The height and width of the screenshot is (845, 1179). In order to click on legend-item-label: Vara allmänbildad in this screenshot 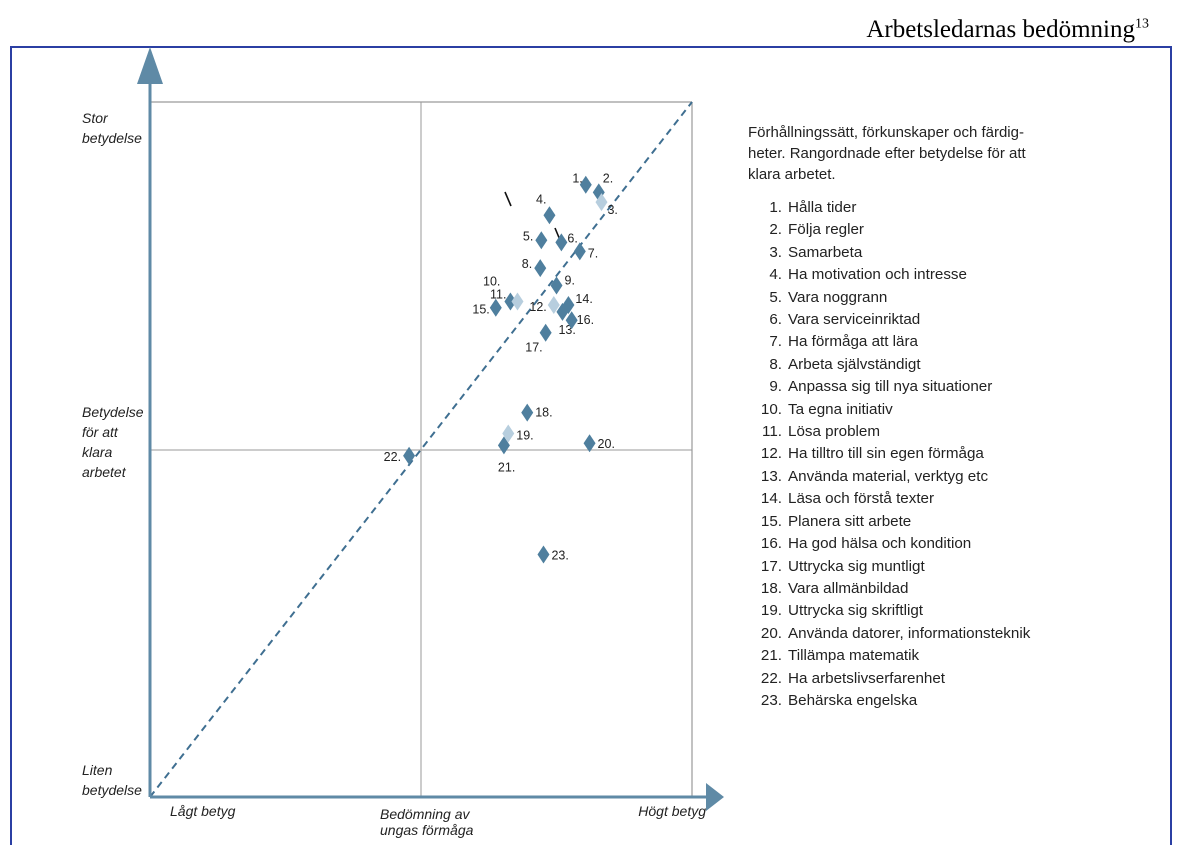, I will do `click(848, 588)`.